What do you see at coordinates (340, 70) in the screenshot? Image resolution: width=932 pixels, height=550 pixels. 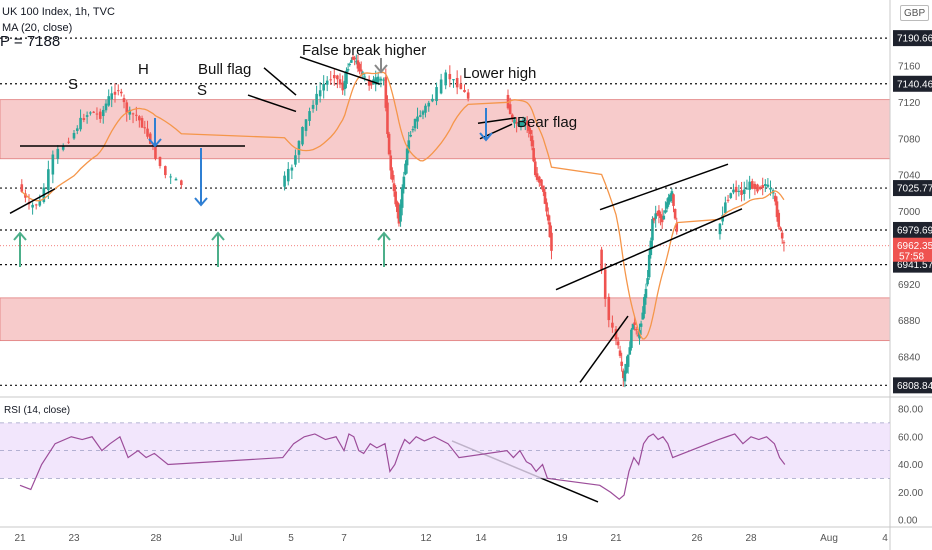 I see `false-break-line` at bounding box center [340, 70].